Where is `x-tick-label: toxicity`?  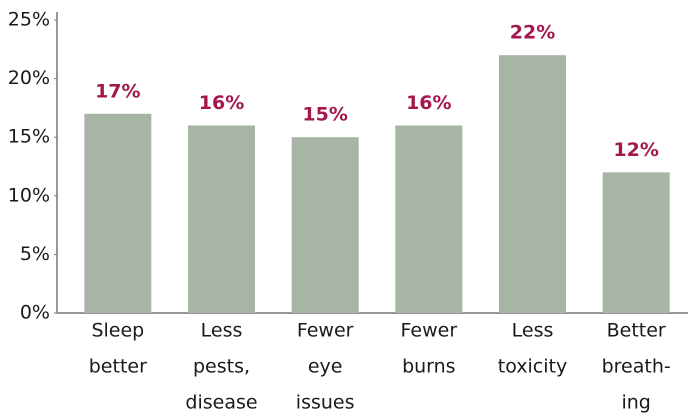
x-tick-label: toxicity is located at coordinates (532, 367).